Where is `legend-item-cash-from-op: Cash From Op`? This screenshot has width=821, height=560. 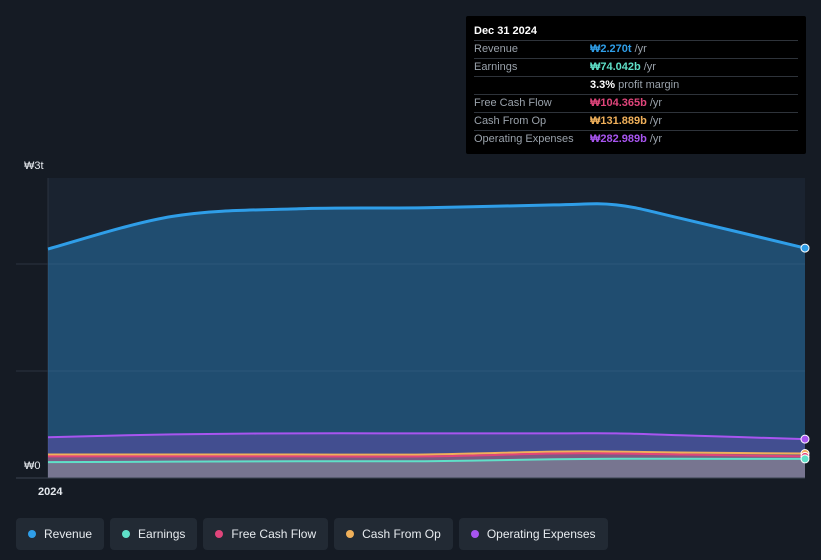 legend-item-cash-from-op: Cash From Op is located at coordinates (393, 534).